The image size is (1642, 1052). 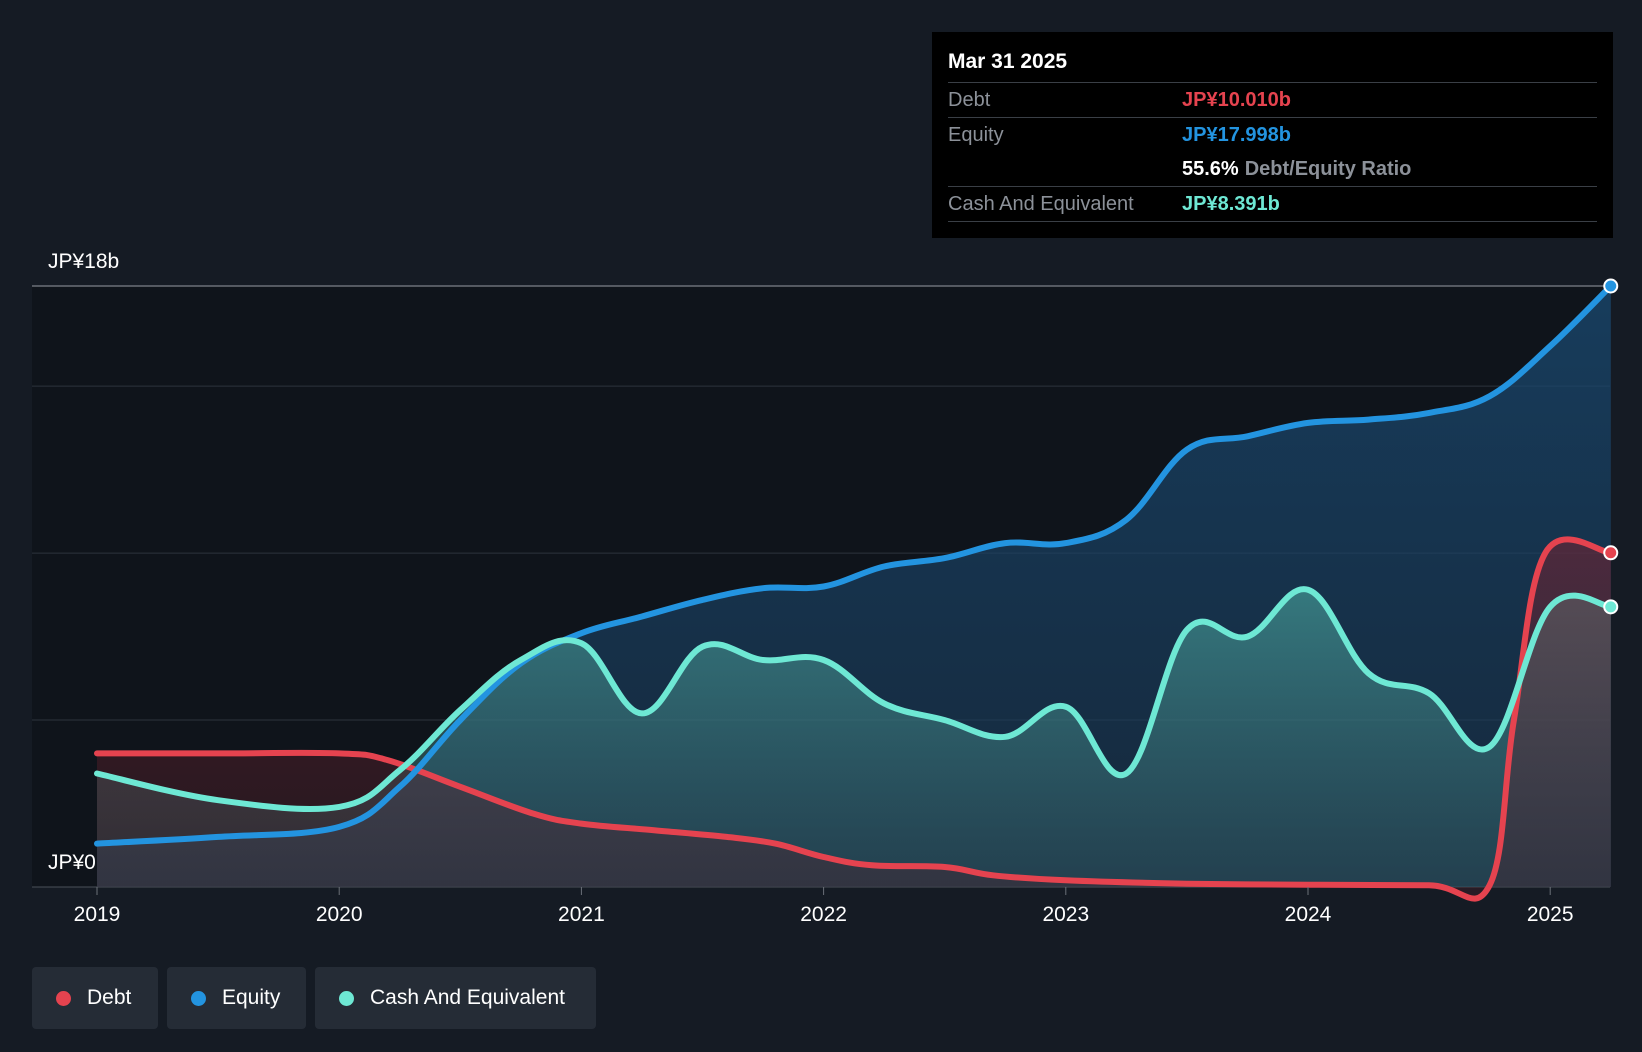 I want to click on tooltip-equity-value: JP¥17.998b, so click(x=1236, y=135).